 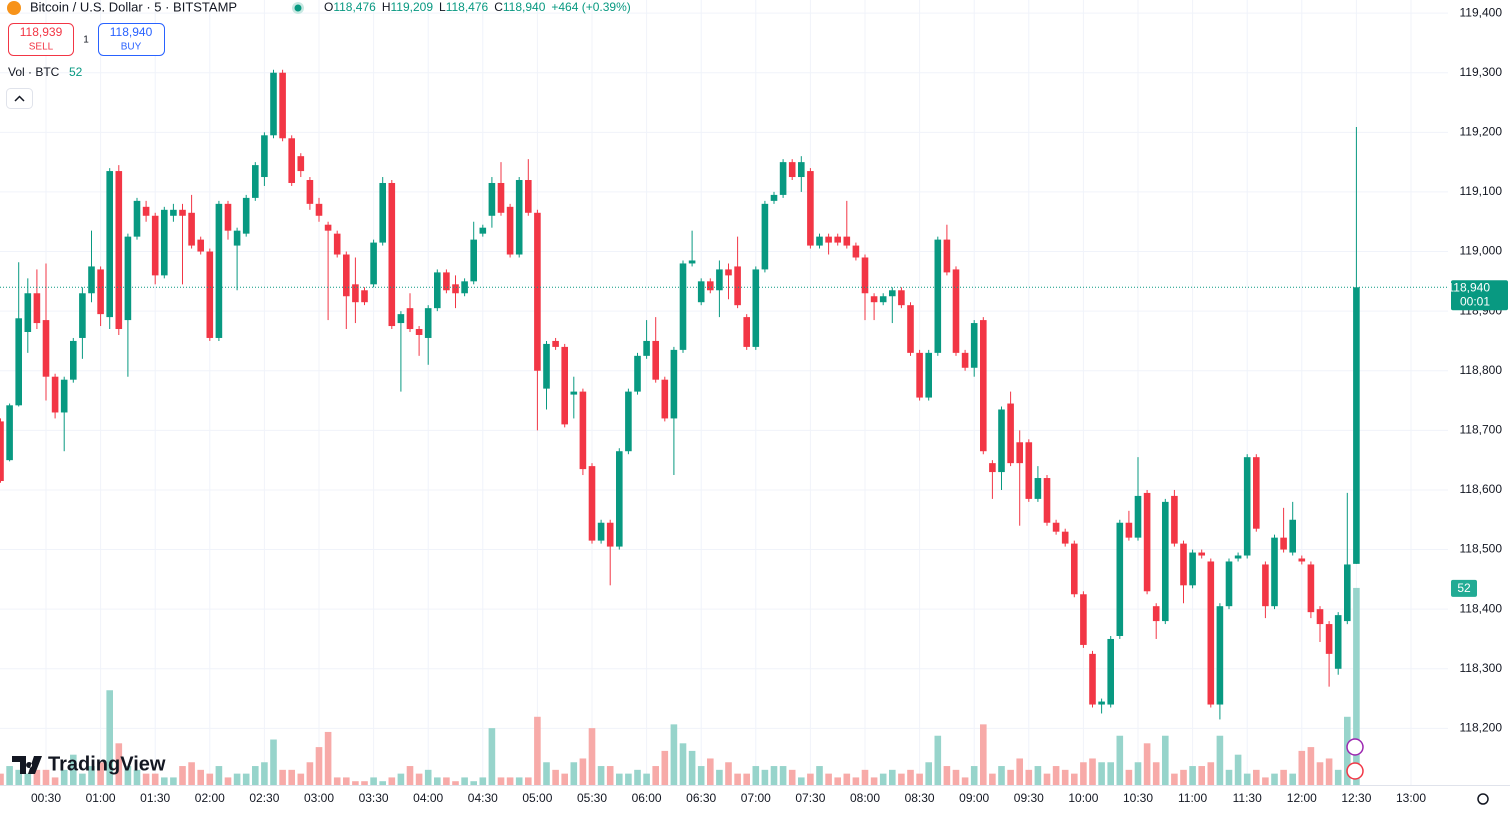 What do you see at coordinates (41, 39) in the screenshot?
I see `sell-button` at bounding box center [41, 39].